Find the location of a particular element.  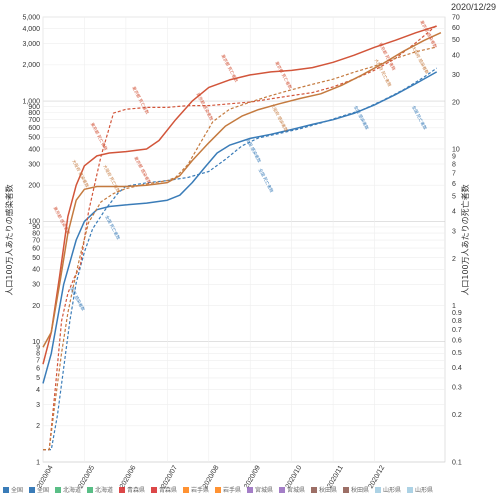

left-tick-label: 2 is located at coordinates (38, 426).